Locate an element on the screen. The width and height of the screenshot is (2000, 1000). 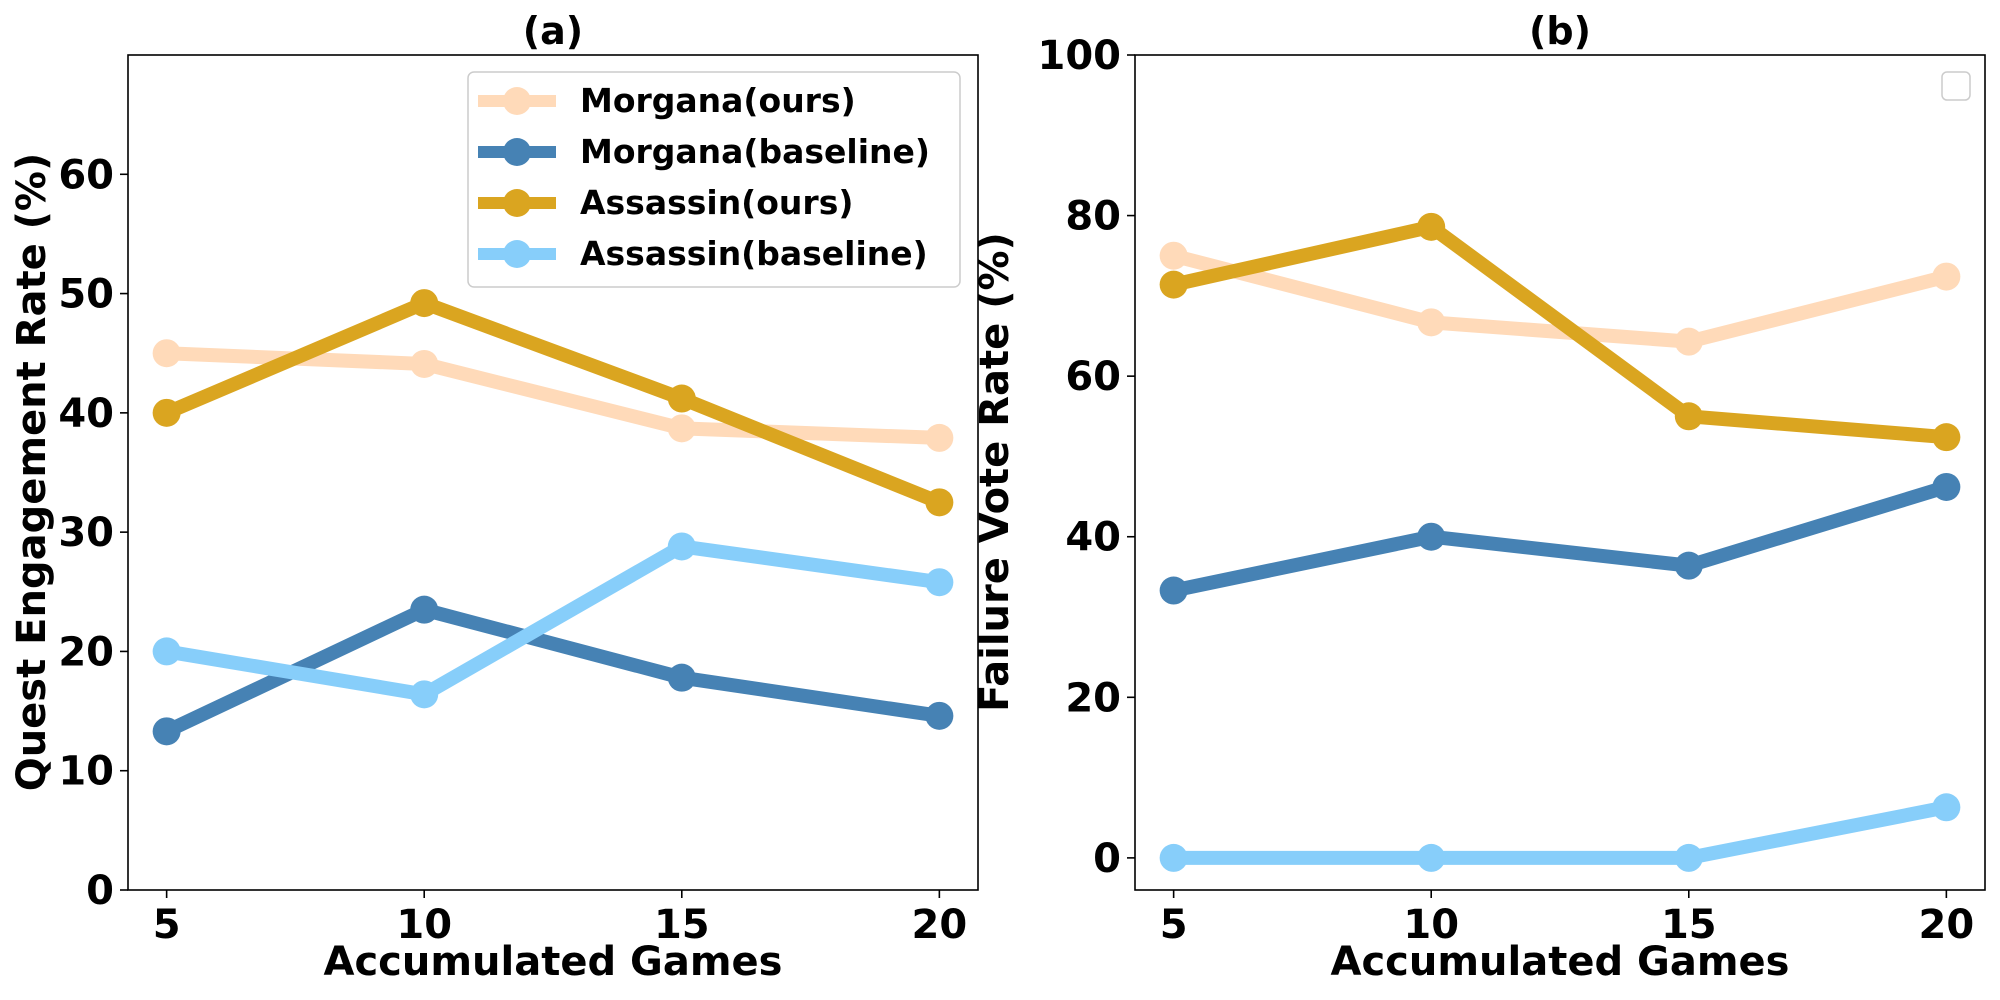
legend-entry: Morgana(baseline) is located at coordinates (704, 151).